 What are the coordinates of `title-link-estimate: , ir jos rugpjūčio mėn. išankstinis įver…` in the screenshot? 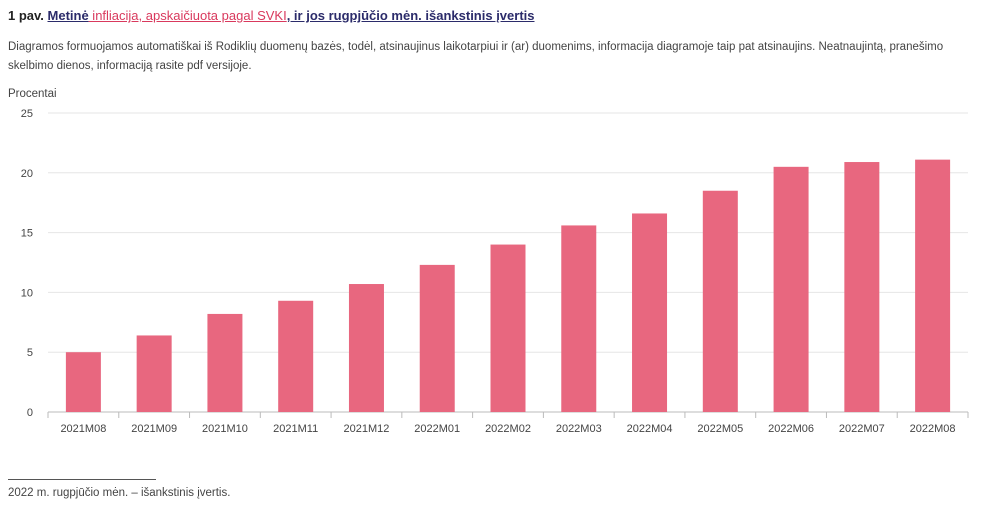 It's located at (410, 15).